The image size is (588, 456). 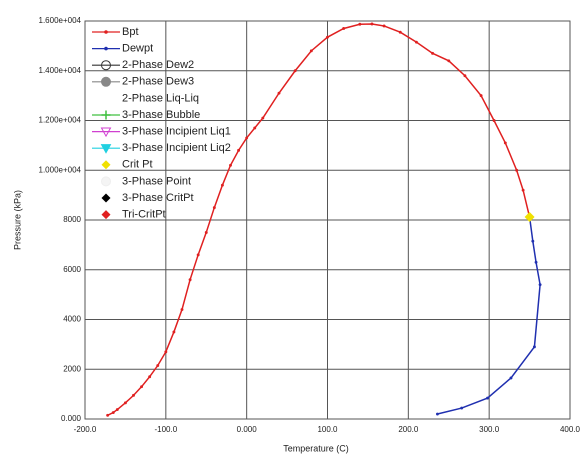 I want to click on y-tick-label: 1.200e+004, so click(x=60, y=120).